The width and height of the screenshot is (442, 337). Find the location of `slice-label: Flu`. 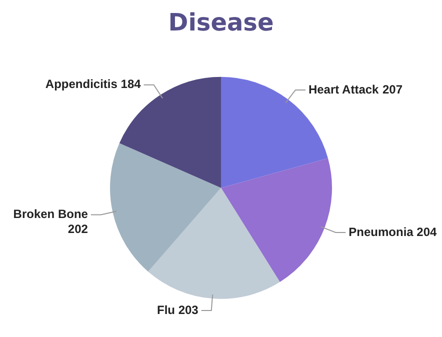

slice-label: Flu is located at coordinates (166, 309).